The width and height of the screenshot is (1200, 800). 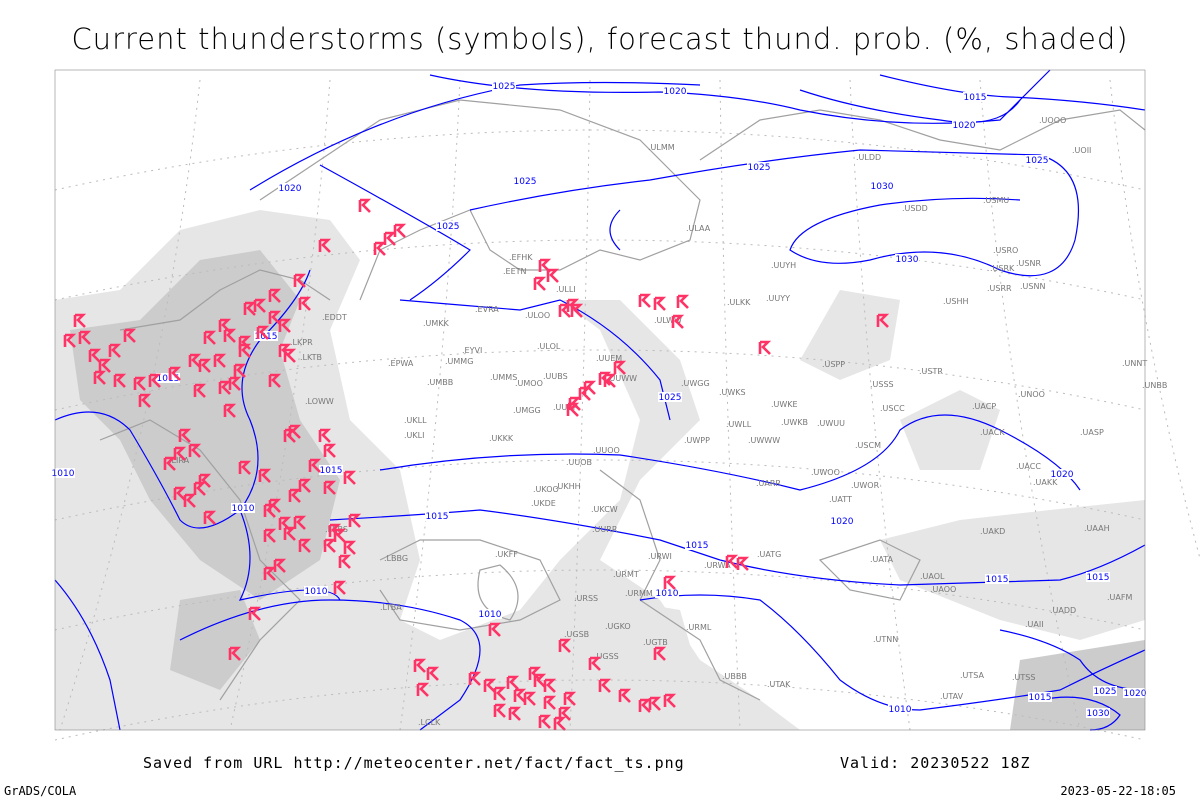 I want to click on station-label: .UATT, so click(x=840, y=499).